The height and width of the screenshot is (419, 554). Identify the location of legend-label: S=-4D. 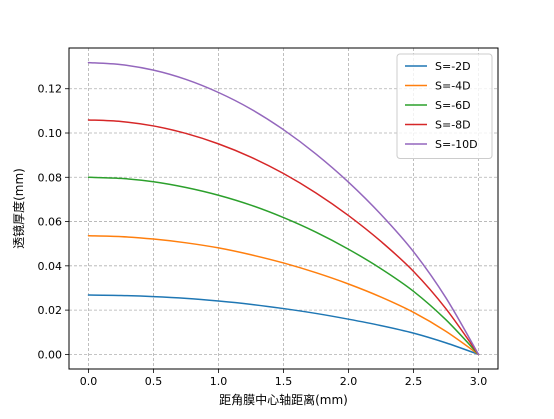
(453, 86).